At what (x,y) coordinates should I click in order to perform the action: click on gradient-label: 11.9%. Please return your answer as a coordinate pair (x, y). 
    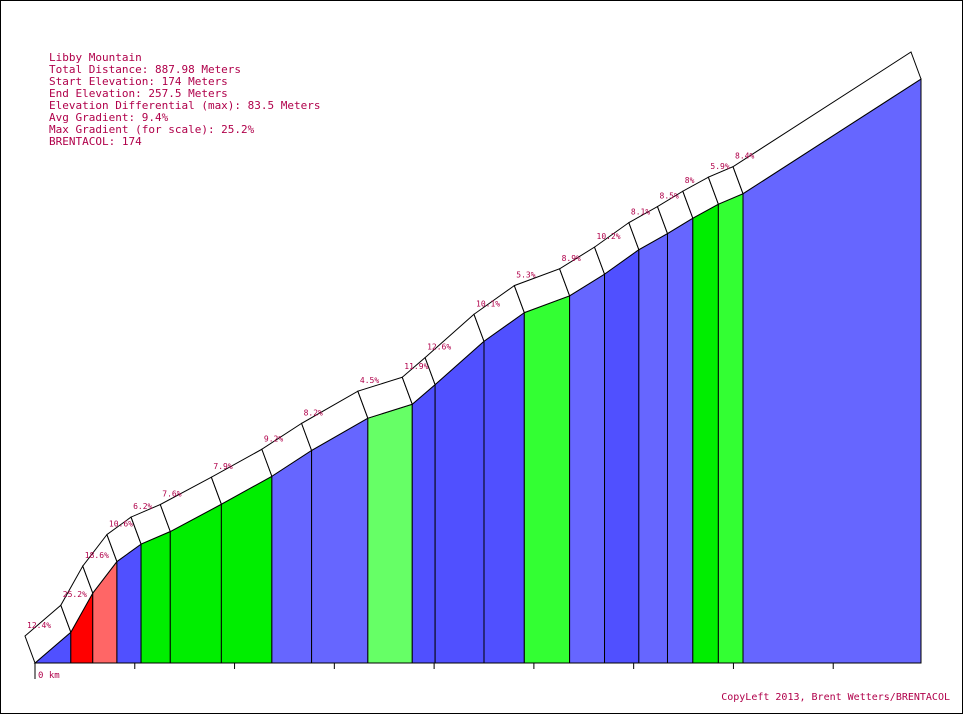
    Looking at the image, I should click on (416, 366).